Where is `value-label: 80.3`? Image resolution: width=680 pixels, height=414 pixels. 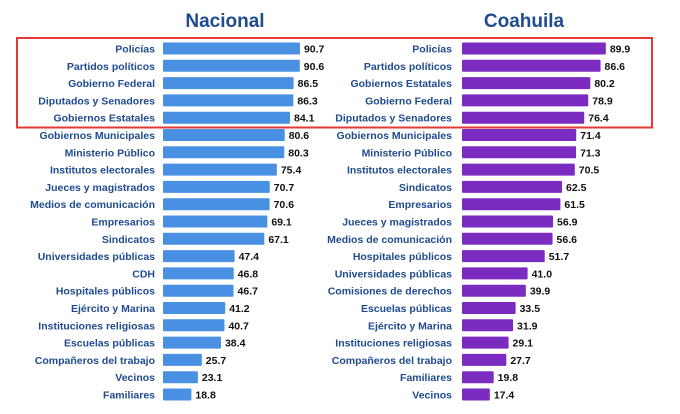
value-label: 80.3 is located at coordinates (298, 153).